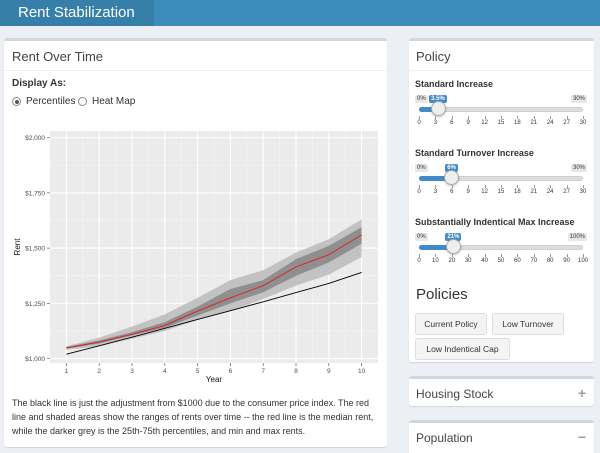 The width and height of the screenshot is (600, 453). I want to click on slider-ticks: 0 3 6 9 12 15 18 21 24 27 30, so click(501, 123).